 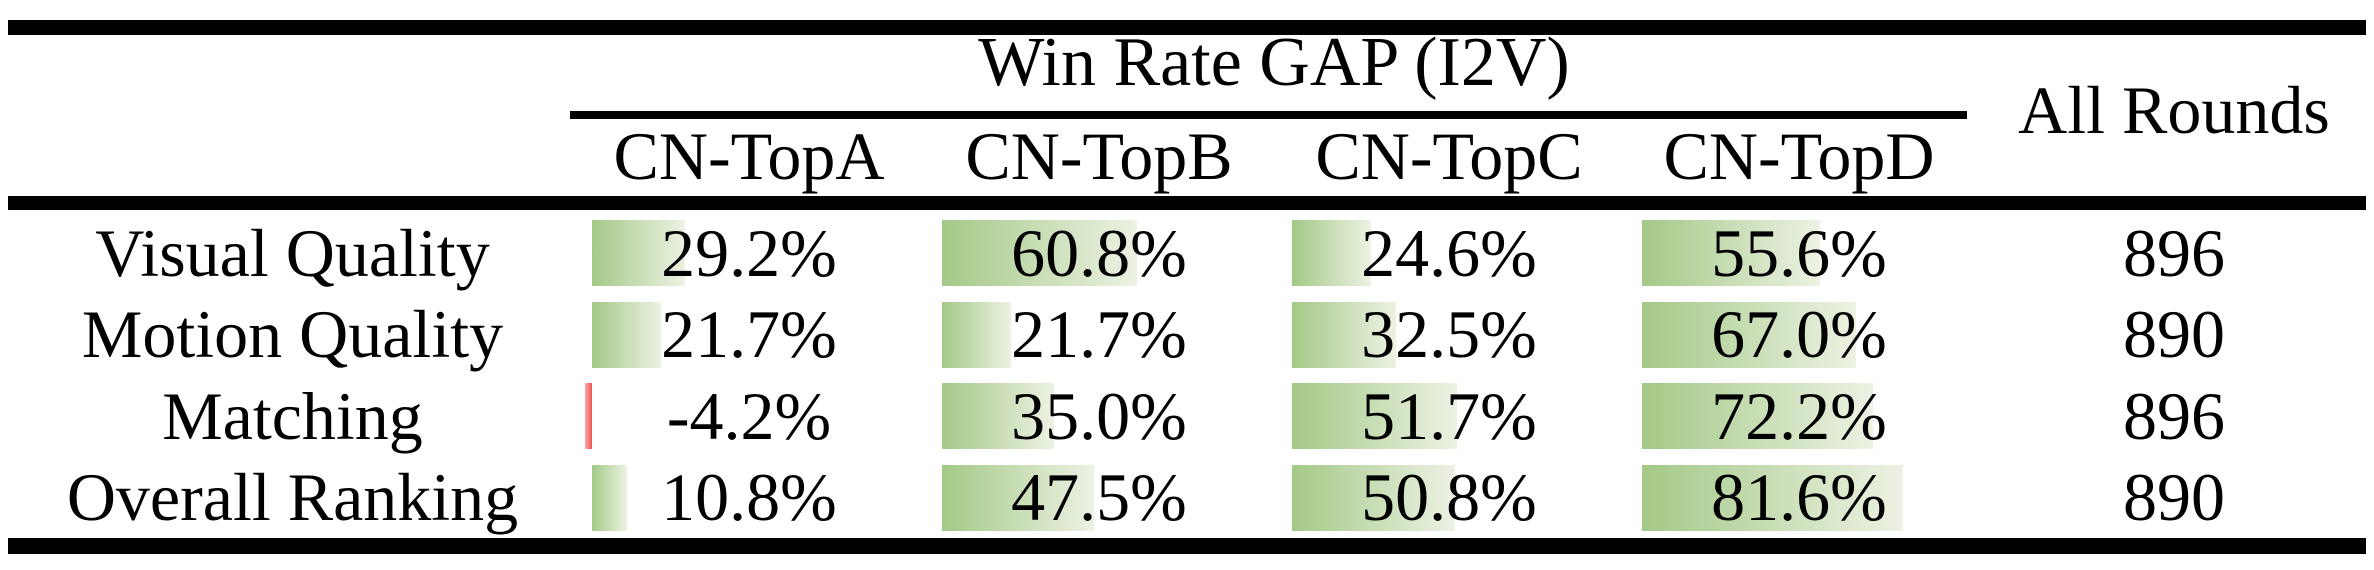 I want to click on win-rate-cell: 60.8%, so click(x=1099, y=253).